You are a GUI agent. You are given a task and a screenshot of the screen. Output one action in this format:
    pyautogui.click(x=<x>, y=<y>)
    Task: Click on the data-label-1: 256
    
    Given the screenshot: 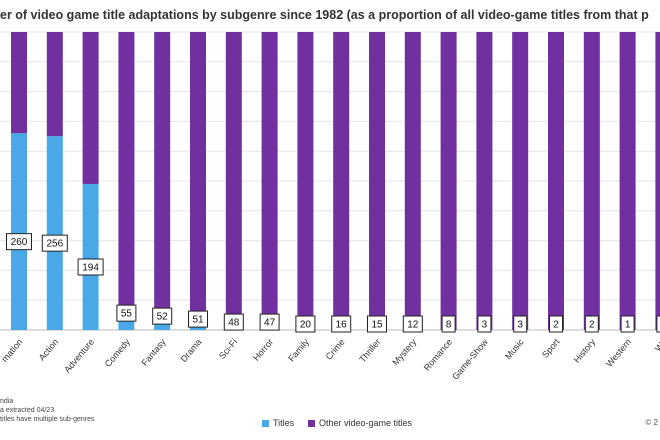 What is the action you would take?
    pyautogui.click(x=54, y=244)
    